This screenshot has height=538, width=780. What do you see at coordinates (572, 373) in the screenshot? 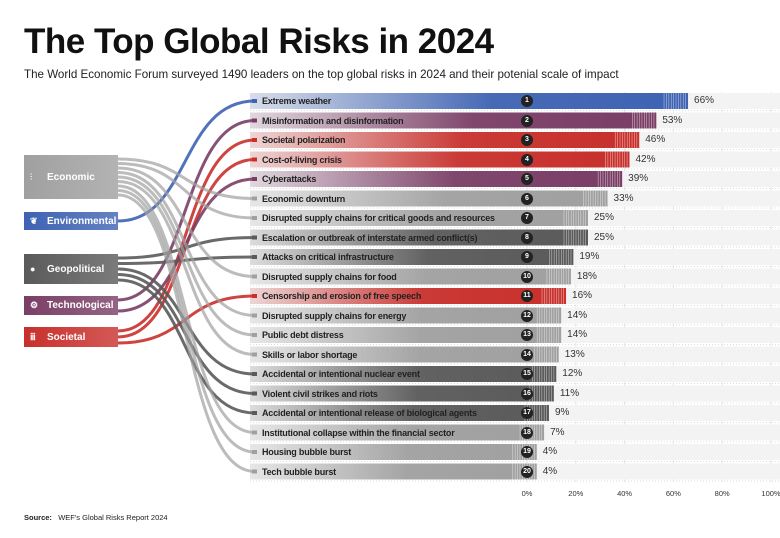
I see `value-label: 12%` at bounding box center [572, 373].